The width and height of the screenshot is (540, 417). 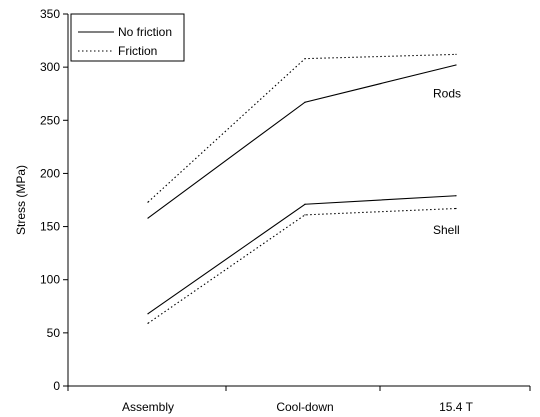 What do you see at coordinates (145, 32) in the screenshot?
I see `legend-label-no-friction: No friction` at bounding box center [145, 32].